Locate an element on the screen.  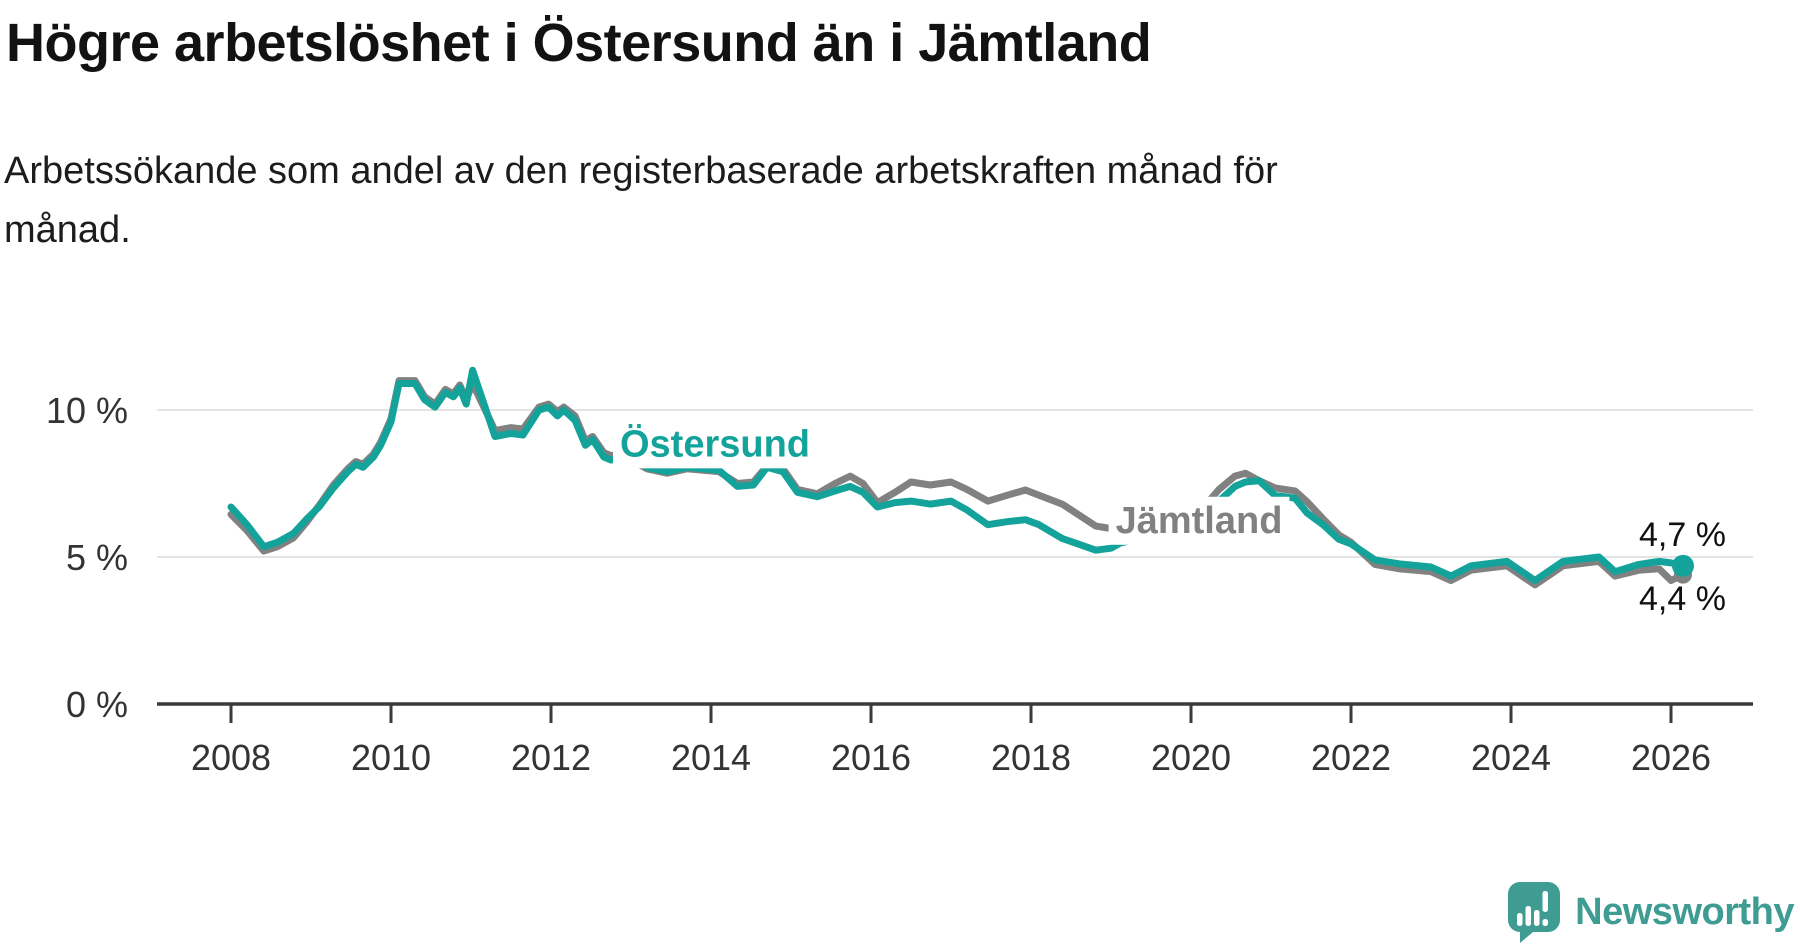
x-tick-label: 2022 is located at coordinates (1351, 757).